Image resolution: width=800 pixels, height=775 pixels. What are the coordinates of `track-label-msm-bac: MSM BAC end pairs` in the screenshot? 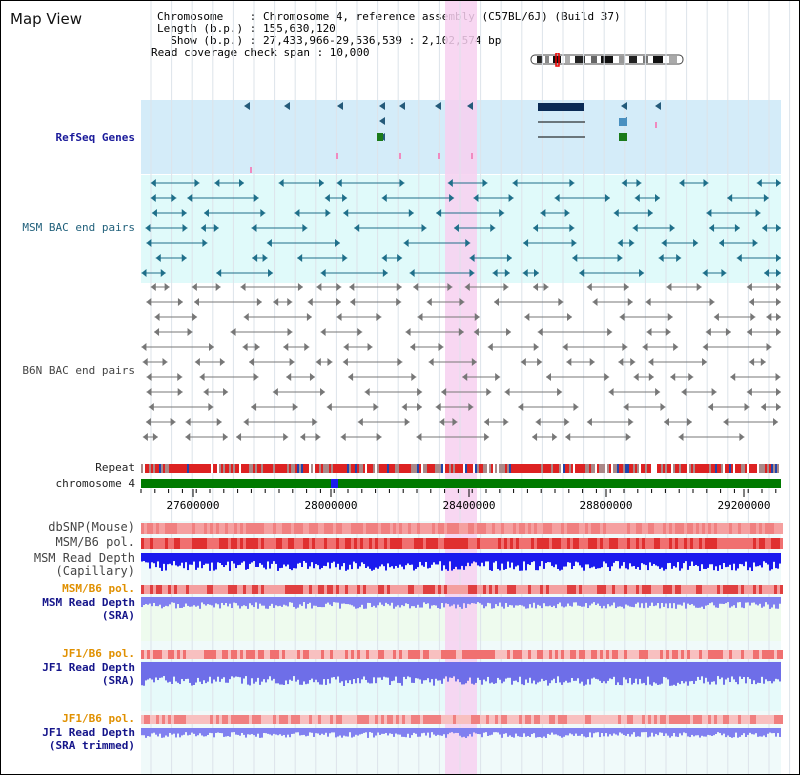 It's located at (78, 227).